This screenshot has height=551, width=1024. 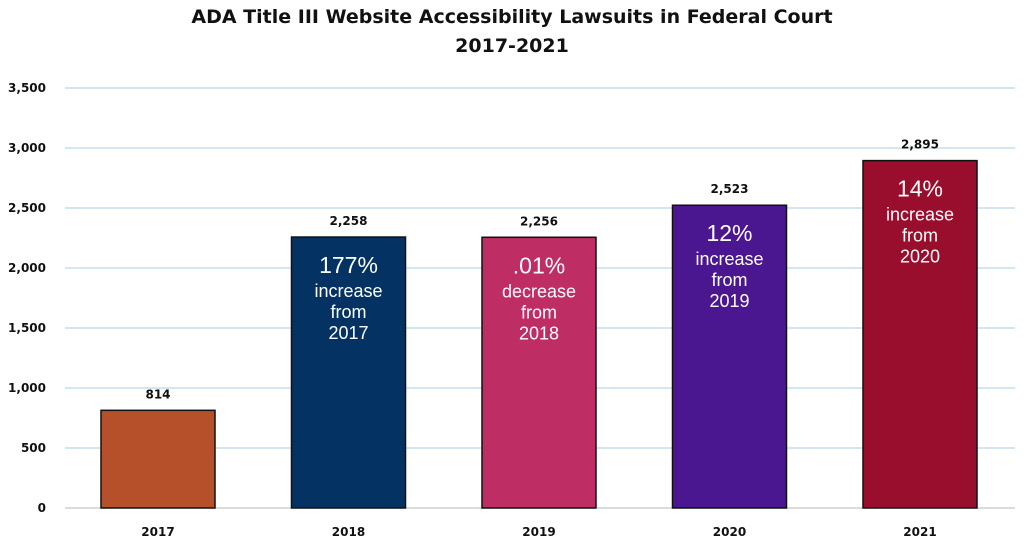 What do you see at coordinates (348, 333) in the screenshot?
I see `bar-annotation-line: 2017` at bounding box center [348, 333].